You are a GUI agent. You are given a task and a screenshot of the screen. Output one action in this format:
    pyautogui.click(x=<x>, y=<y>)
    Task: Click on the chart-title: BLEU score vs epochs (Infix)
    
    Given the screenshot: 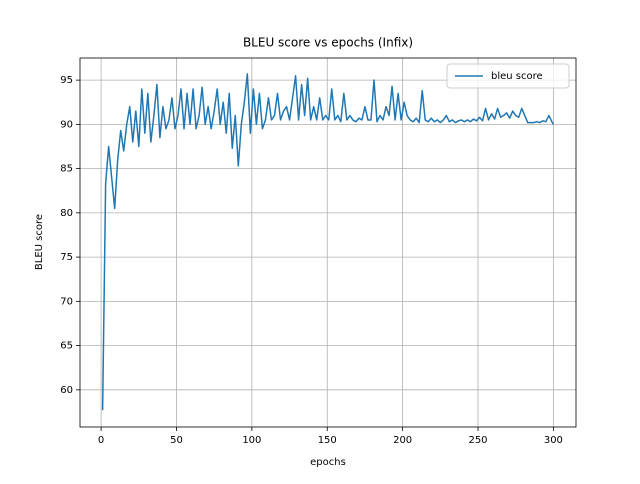 What is the action you would take?
    pyautogui.click(x=328, y=43)
    